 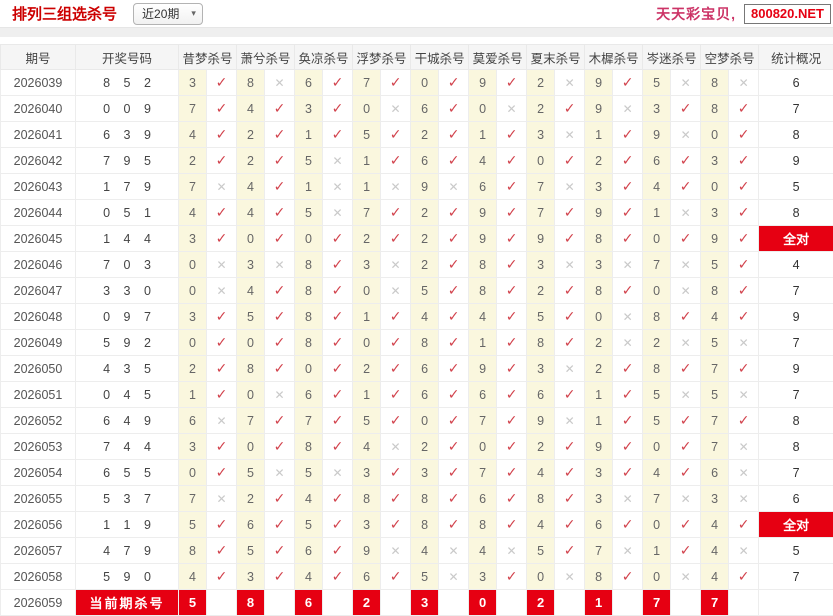 What do you see at coordinates (367, 603) in the screenshot?
I see `current-kill-number-cell: 2` at bounding box center [367, 603].